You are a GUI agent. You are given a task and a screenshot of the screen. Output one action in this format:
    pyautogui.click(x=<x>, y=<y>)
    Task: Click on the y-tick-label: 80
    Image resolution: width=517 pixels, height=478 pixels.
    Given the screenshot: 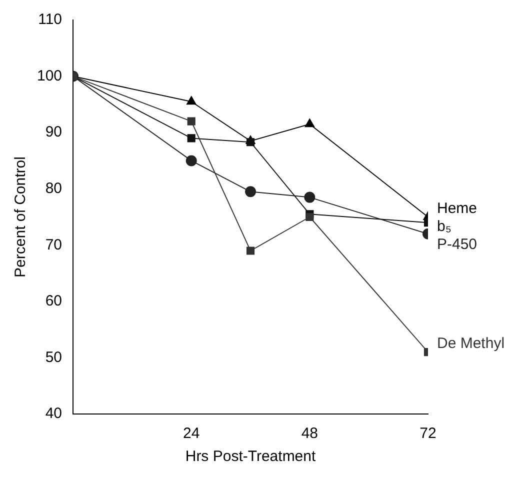 What is the action you would take?
    pyautogui.click(x=53, y=188)
    